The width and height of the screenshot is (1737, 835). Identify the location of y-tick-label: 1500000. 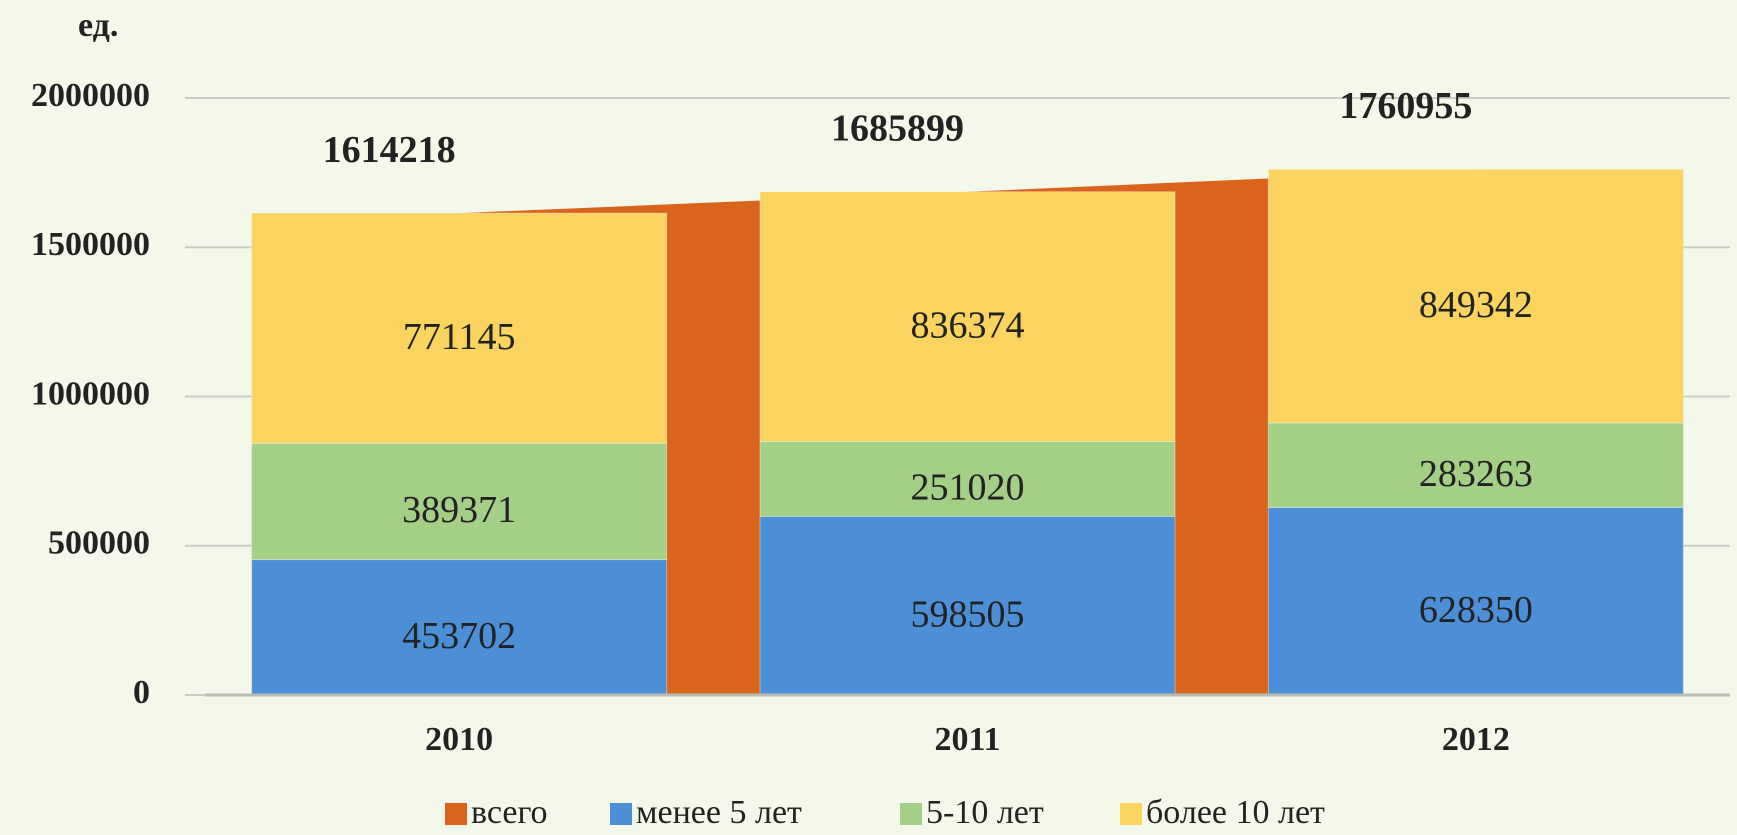
(90, 244).